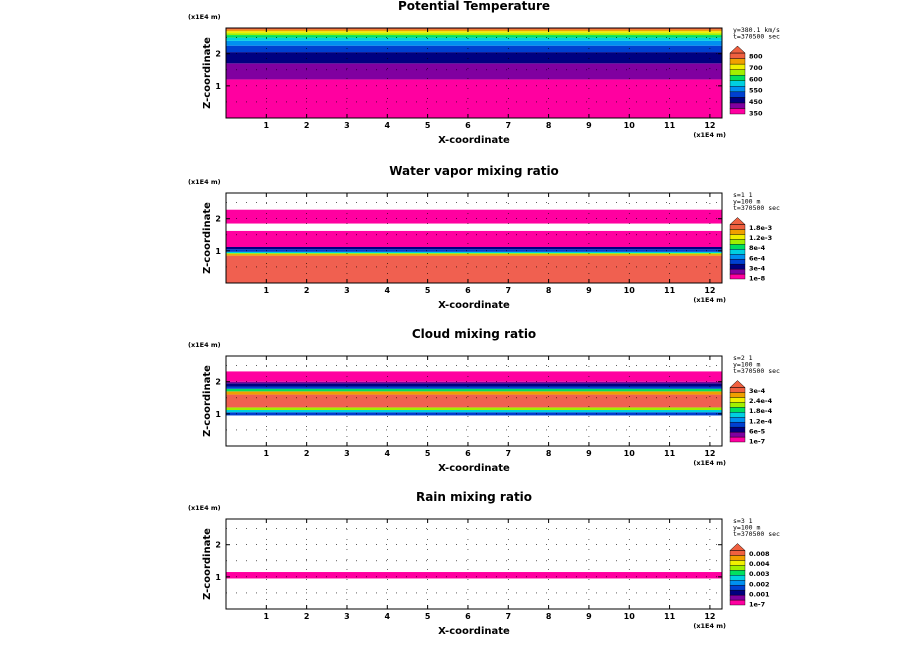 The width and height of the screenshot is (904, 654). What do you see at coordinates (757, 605) in the screenshot?
I see `colorbar-label: 1e-7` at bounding box center [757, 605].